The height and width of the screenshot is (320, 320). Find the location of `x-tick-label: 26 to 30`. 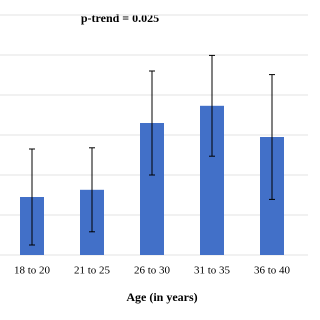

x-tick-label: 26 to 30 is located at coordinates (152, 271).